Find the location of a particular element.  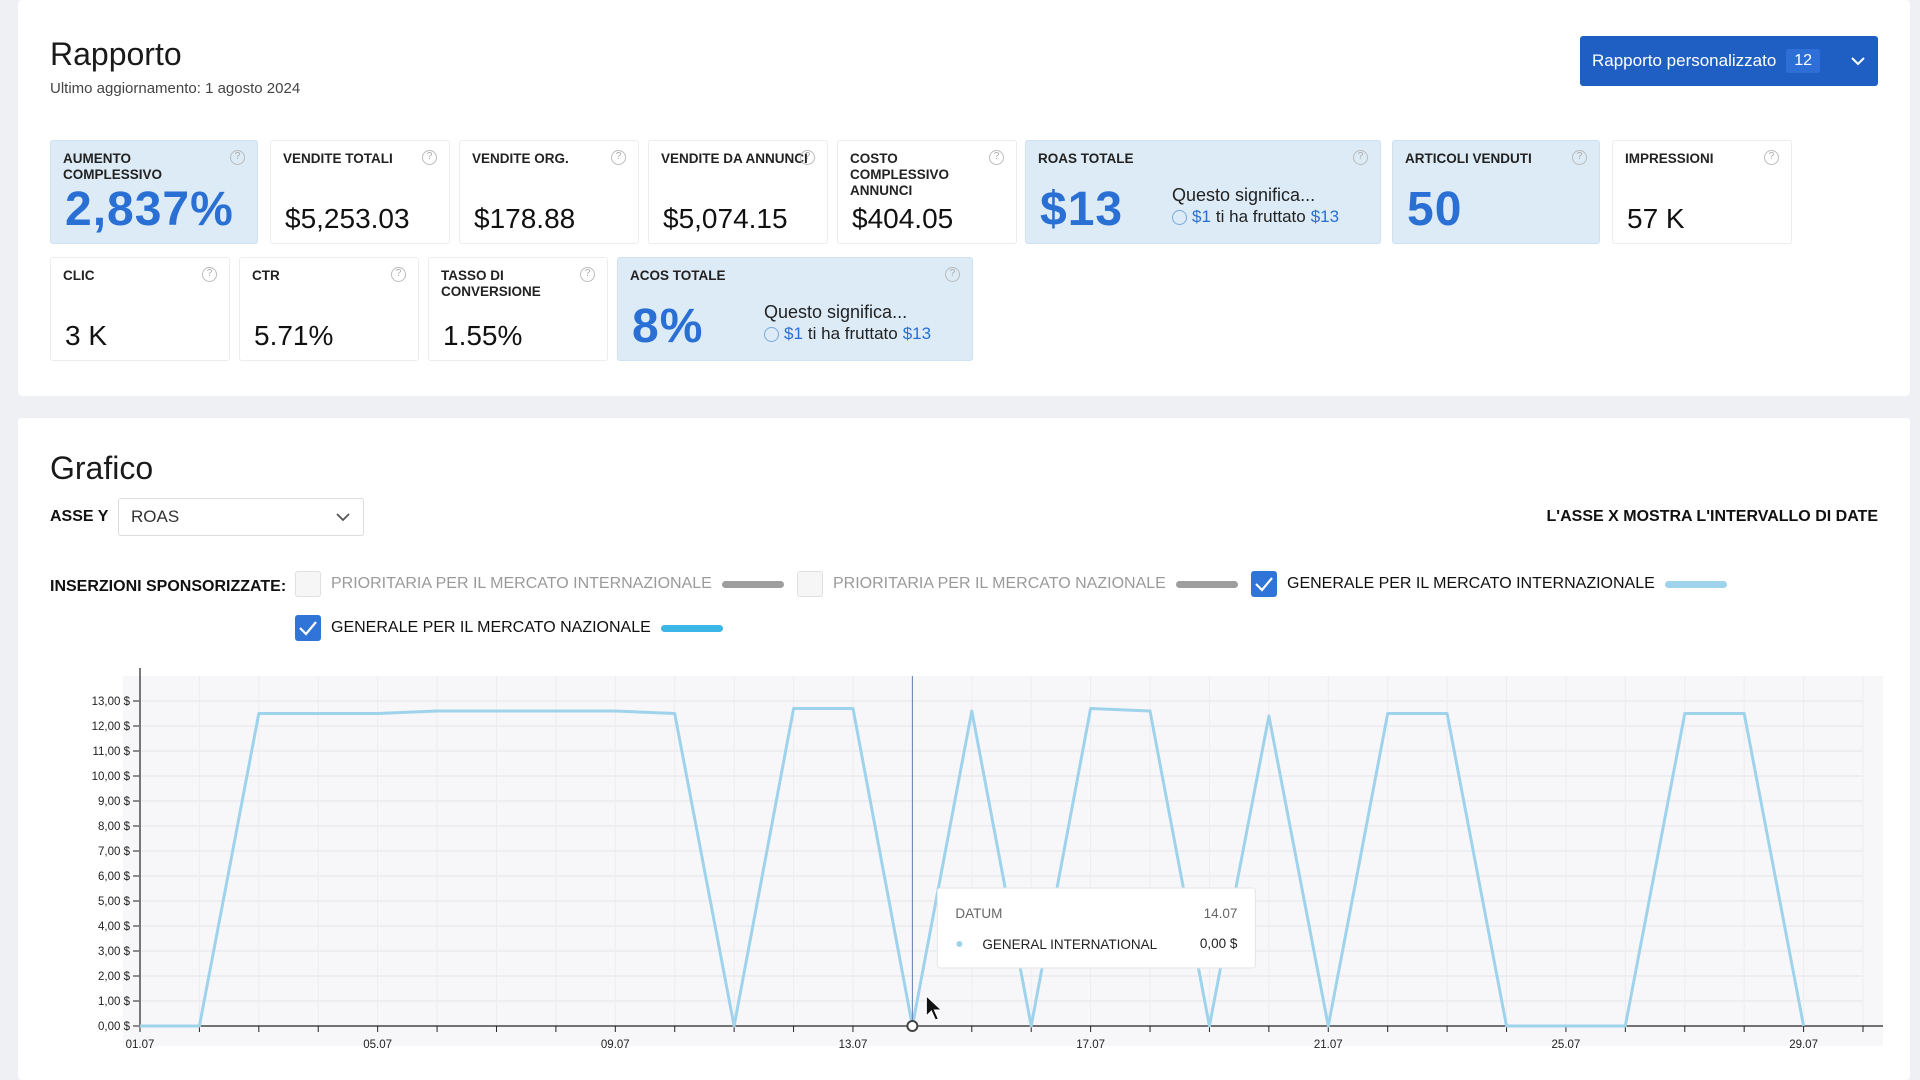

metric-card-tasso: TASSO DI CONVERSIONE ? 1.55% is located at coordinates (518, 309).